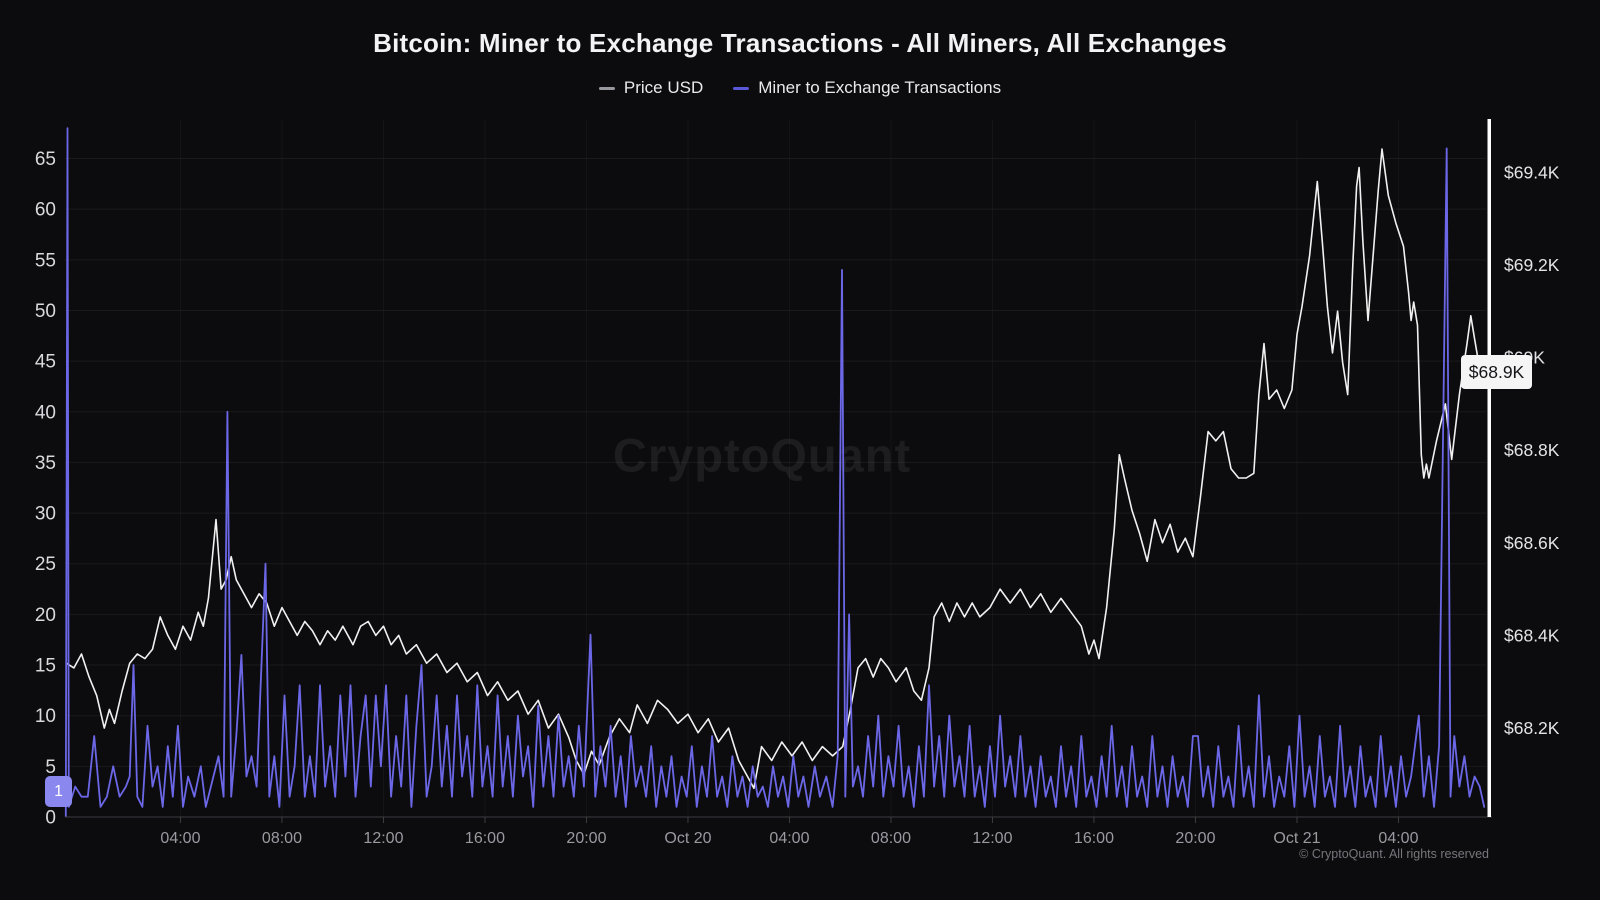 The width and height of the screenshot is (1600, 900). What do you see at coordinates (663, 87) in the screenshot?
I see `legend-label-price-usd: Price USD` at bounding box center [663, 87].